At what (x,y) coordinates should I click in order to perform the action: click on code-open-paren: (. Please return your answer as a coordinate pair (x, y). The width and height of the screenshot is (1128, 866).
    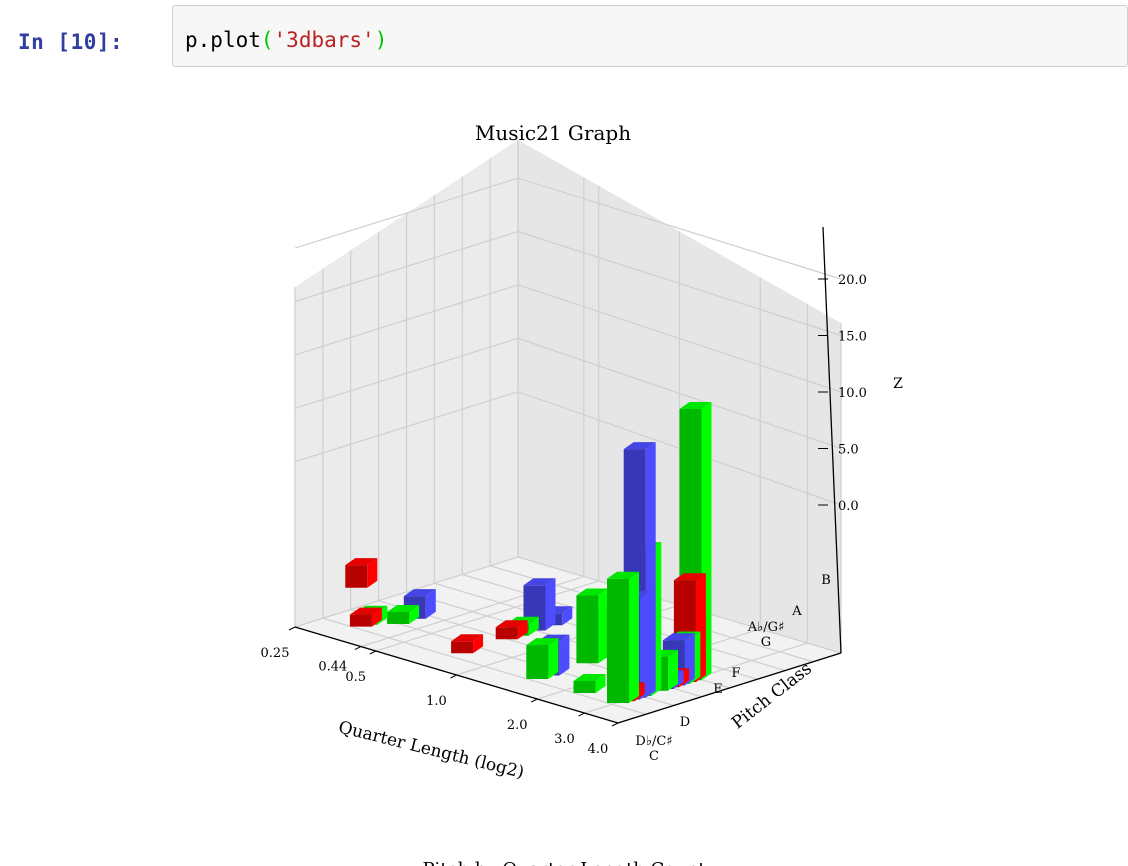
    Looking at the image, I should click on (267, 40).